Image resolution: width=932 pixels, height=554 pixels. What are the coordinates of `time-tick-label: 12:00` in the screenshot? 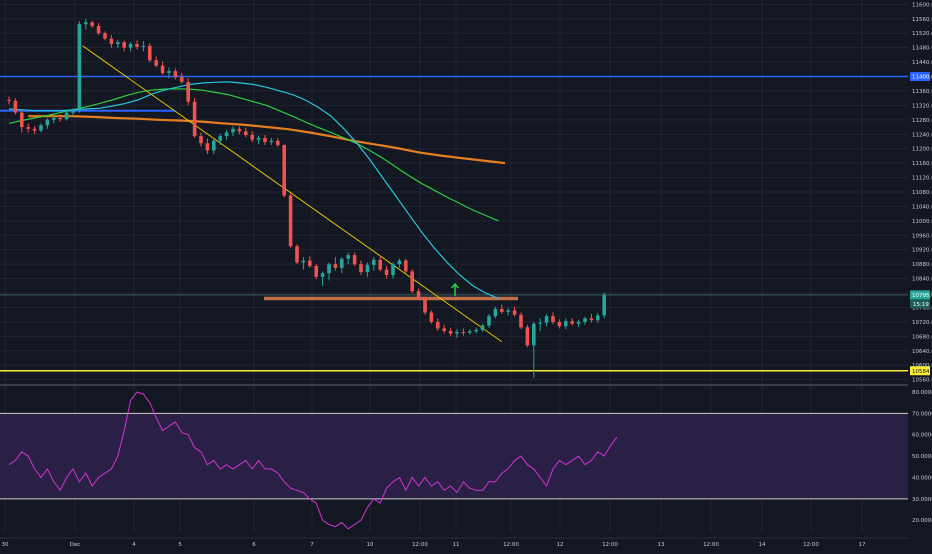 It's located at (511, 545).